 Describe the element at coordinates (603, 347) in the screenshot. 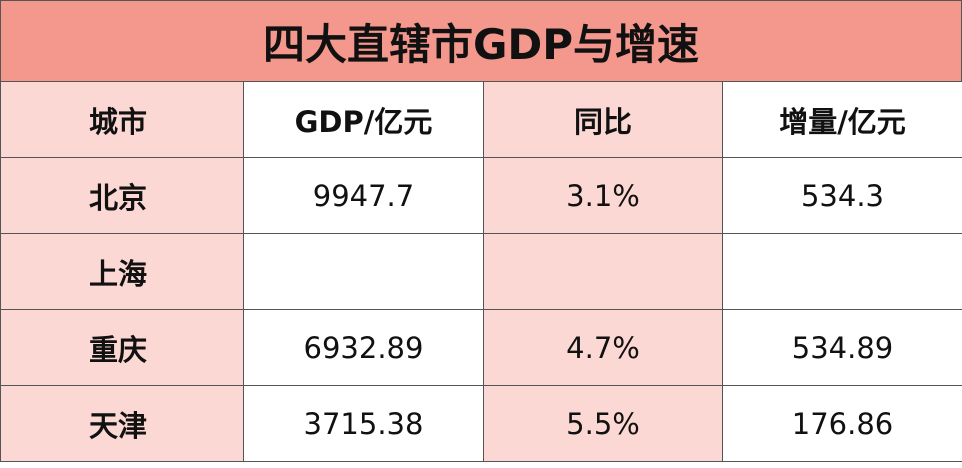

I see `table-cell: 4.7%` at that location.